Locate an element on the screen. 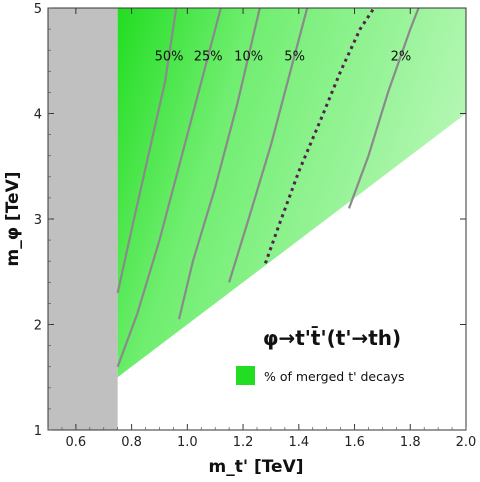 This screenshot has width=480, height=482. legend-label: % of merged t' decays is located at coordinates (334, 376).